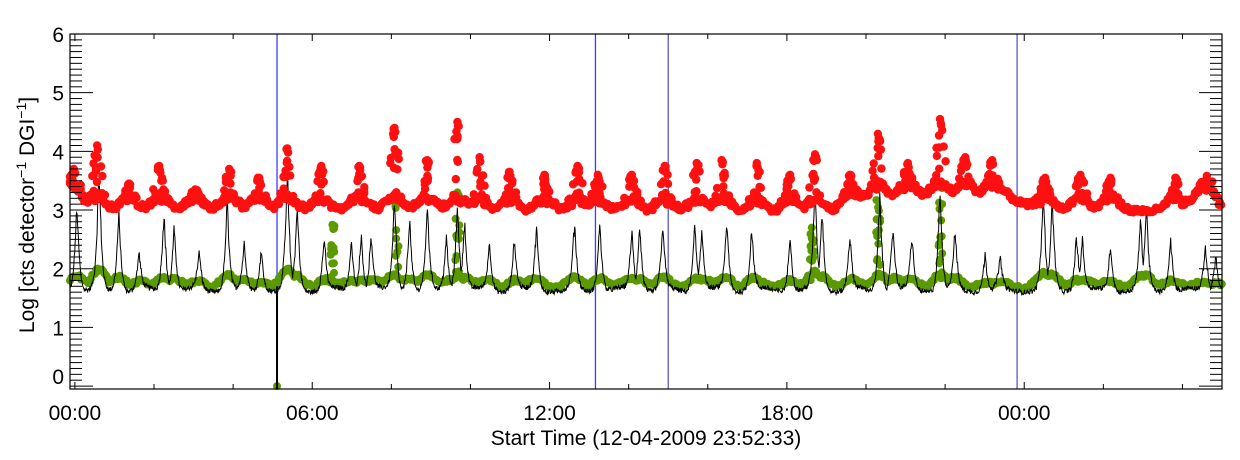 The image size is (1240, 460). I want to click on y-tick-label: 0, so click(58, 377).